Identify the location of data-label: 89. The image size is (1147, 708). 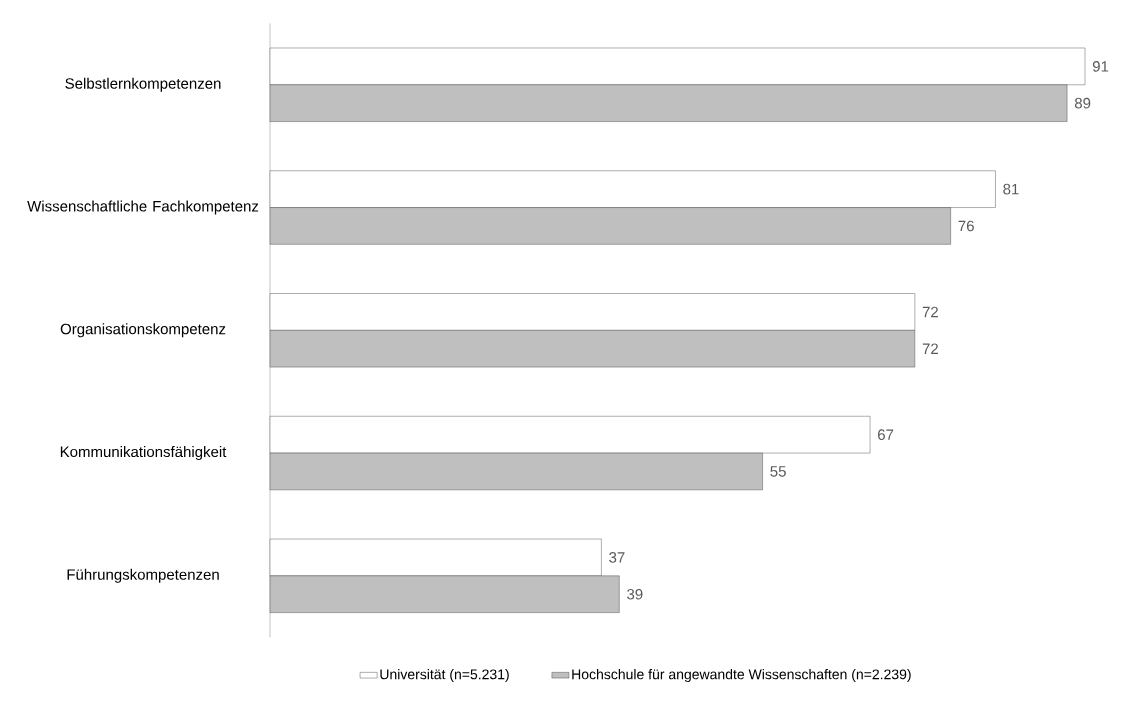
(1082, 103).